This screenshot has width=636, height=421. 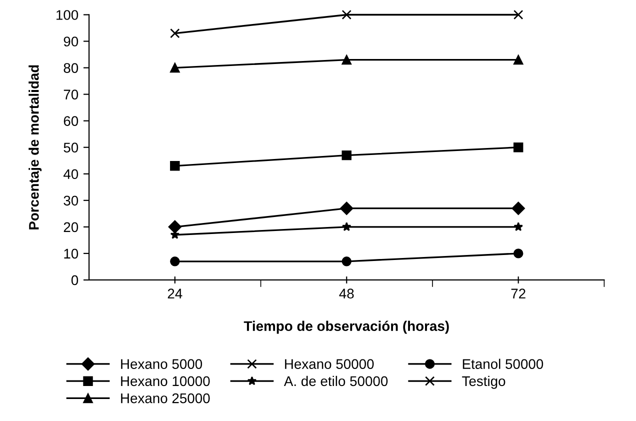 What do you see at coordinates (71, 41) in the screenshot?
I see `y-tick-label: 90` at bounding box center [71, 41].